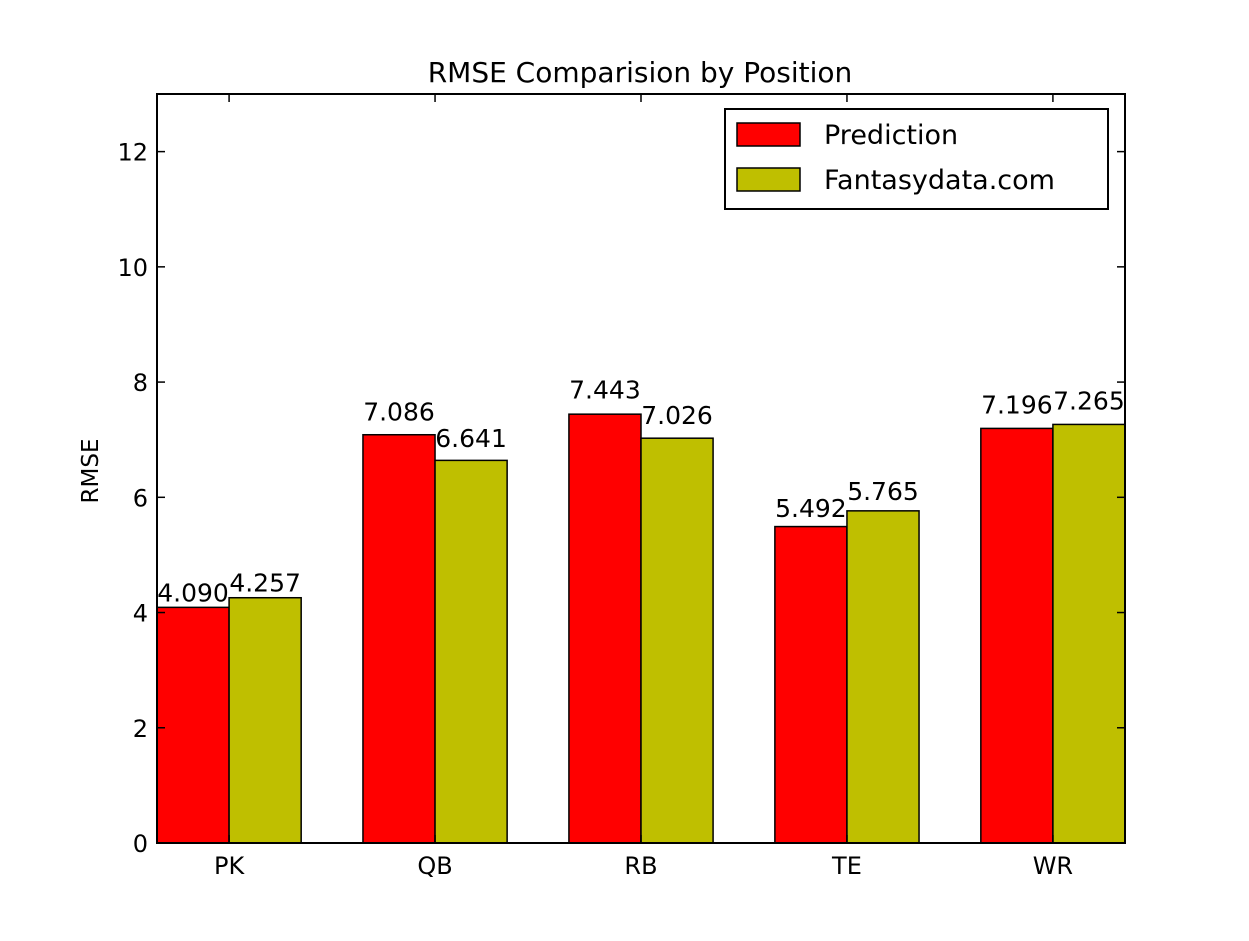  What do you see at coordinates (265, 582) in the screenshot?
I see `bar-value-label: 4.257` at bounding box center [265, 582].